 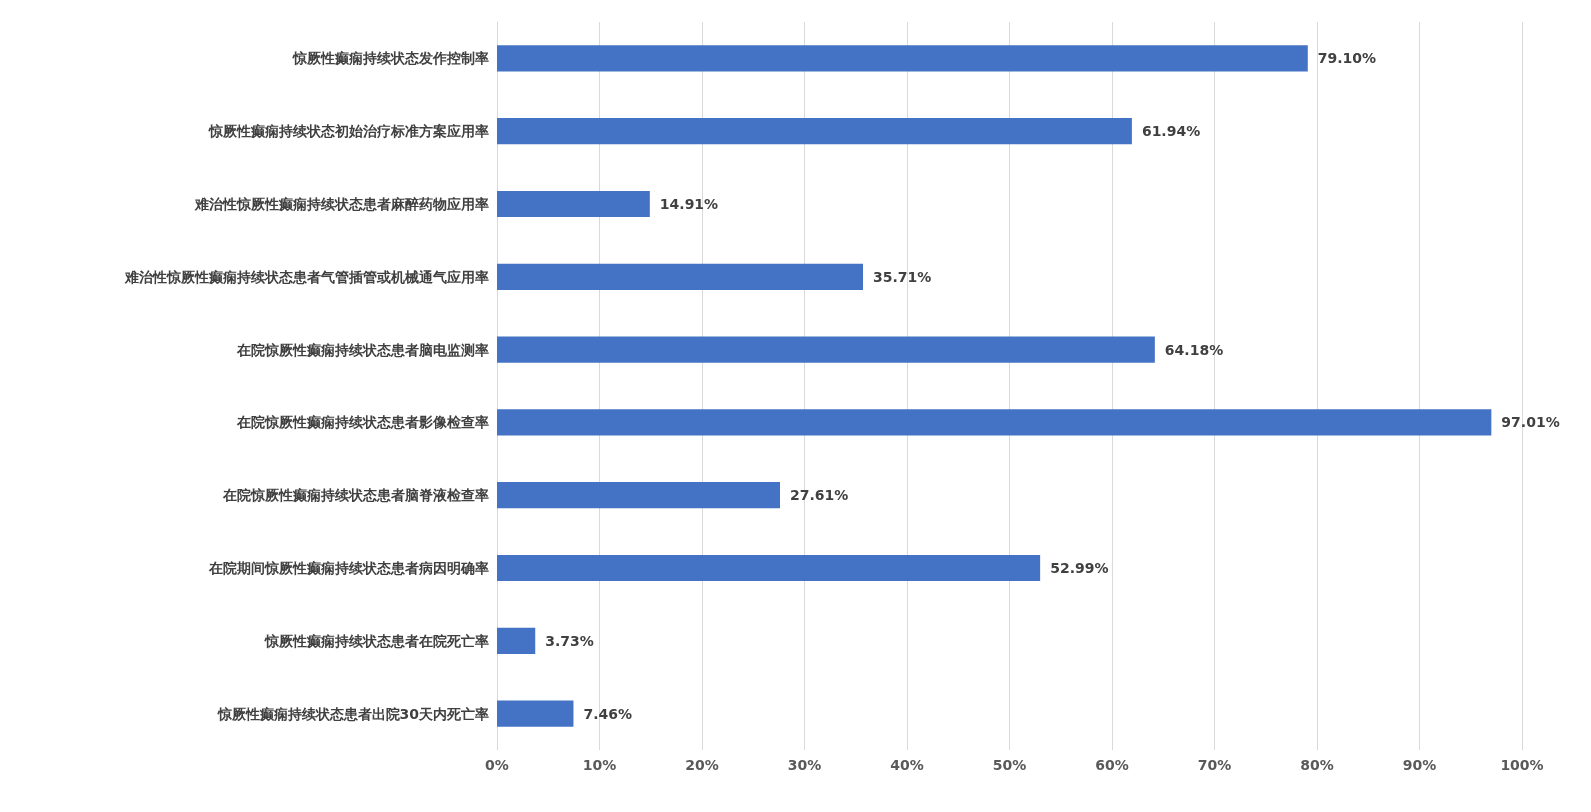 I want to click on data-label: 3.73%, so click(x=569, y=640).